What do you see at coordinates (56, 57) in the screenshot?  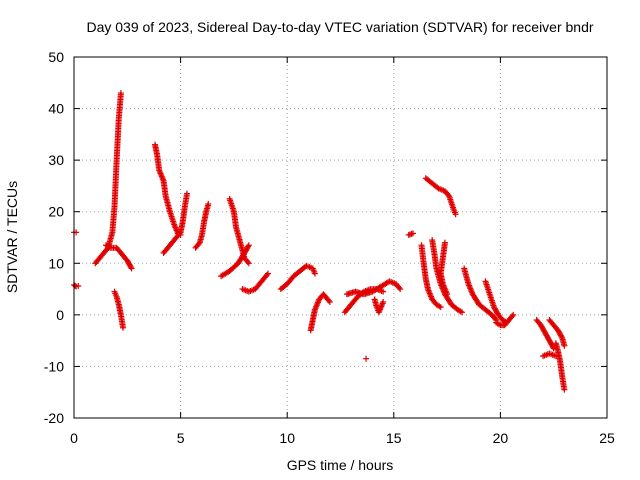 I see `y-tick-label: 50` at bounding box center [56, 57].